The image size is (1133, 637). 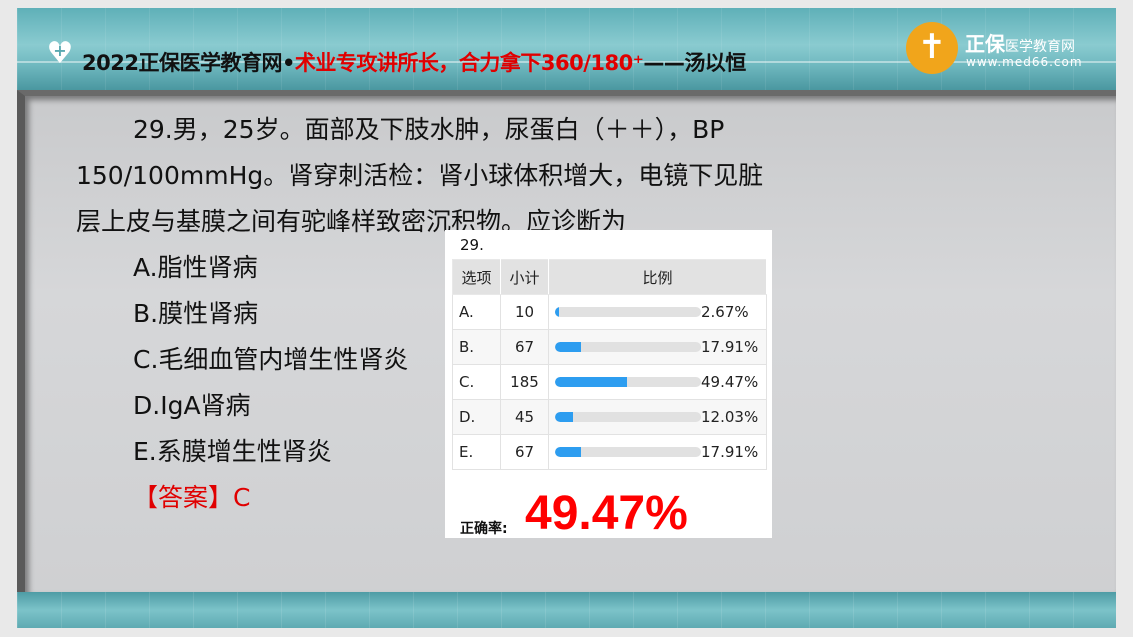 I want to click on row-ratio: 2.67%, so click(x=657, y=312).